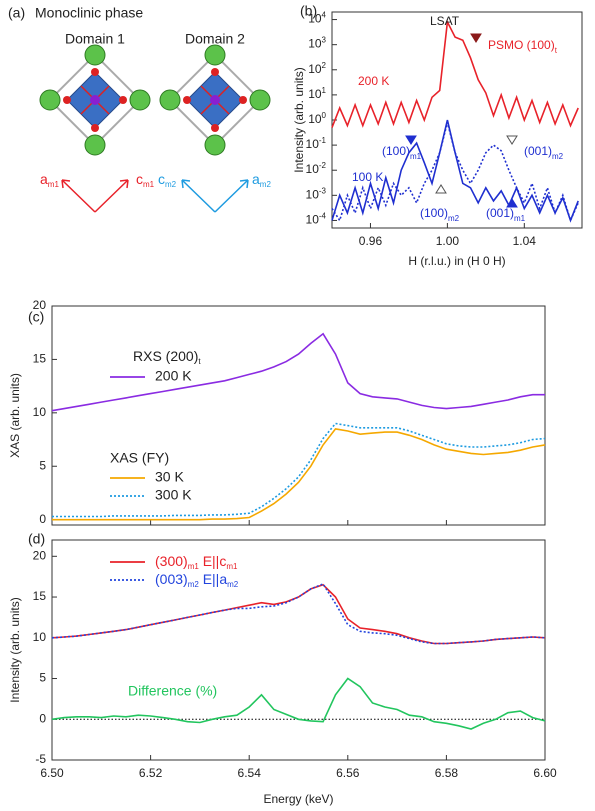  Describe the element at coordinates (525, 241) in the screenshot. I see `x-tick-label: 1.04` at that location.